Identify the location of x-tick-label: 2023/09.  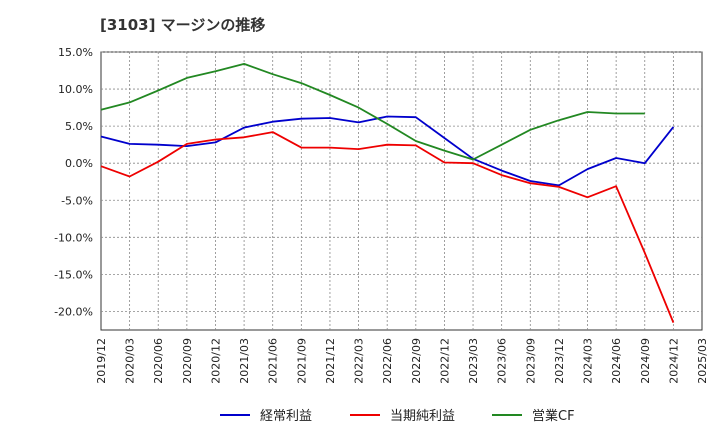
(530, 361).